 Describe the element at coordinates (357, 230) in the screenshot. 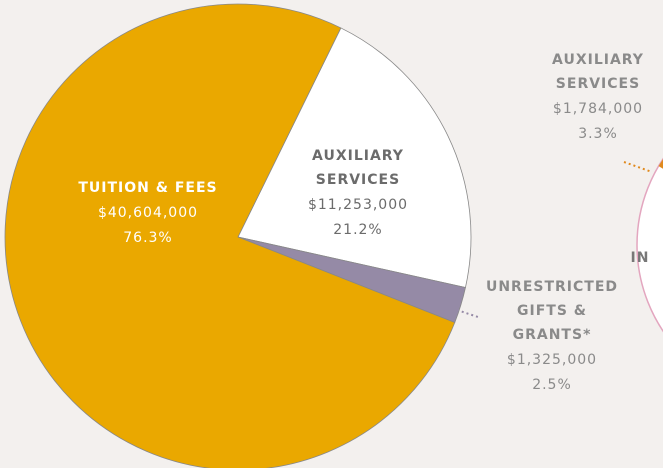

I see `value-label: 21.2%` at that location.